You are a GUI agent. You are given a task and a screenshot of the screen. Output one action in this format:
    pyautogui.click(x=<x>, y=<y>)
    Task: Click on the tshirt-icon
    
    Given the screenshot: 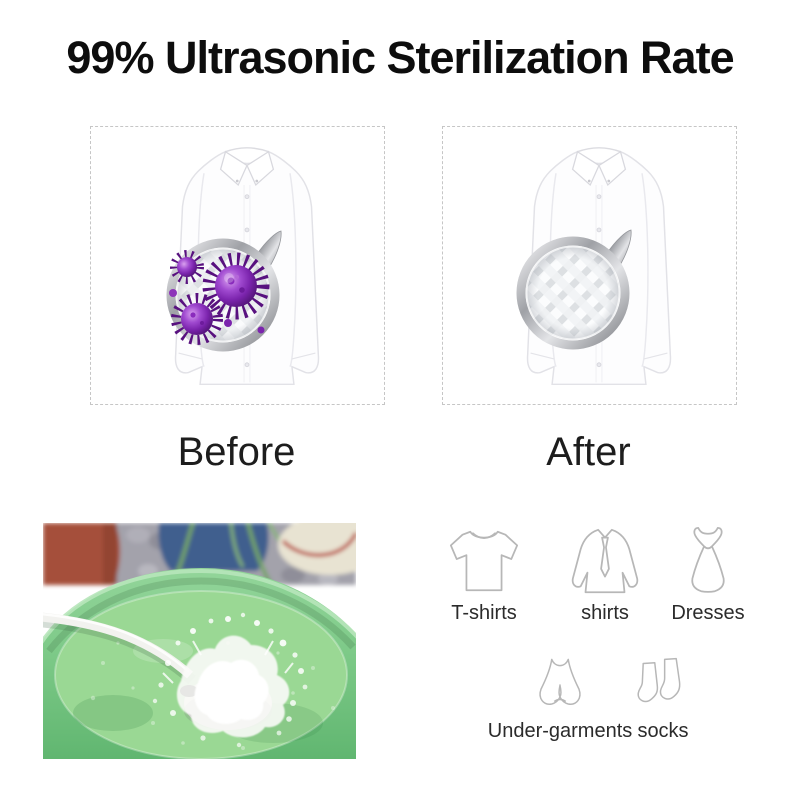 What is the action you would take?
    pyautogui.click(x=484, y=561)
    